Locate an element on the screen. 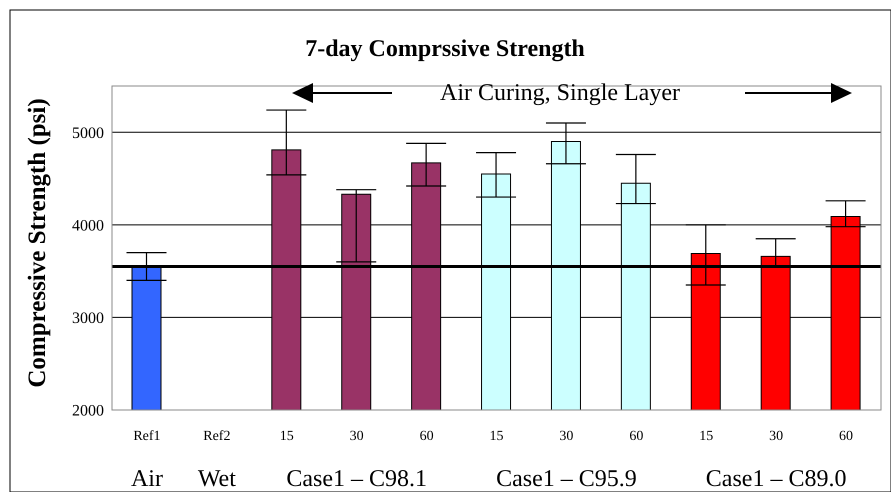  text: Case1 – C89.0 is located at coordinates (776, 479).